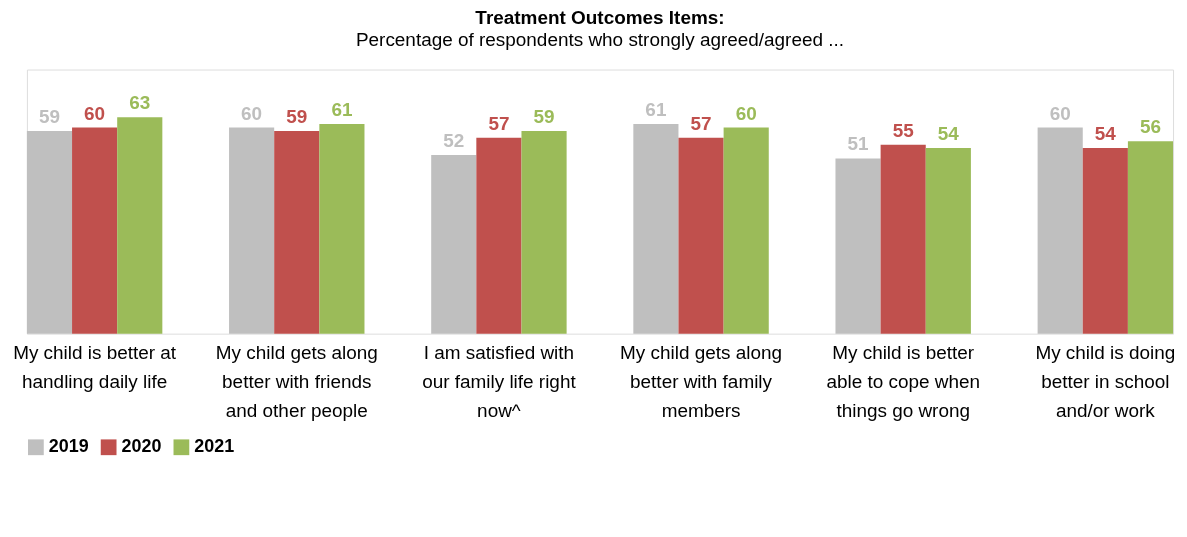 This screenshot has height=537, width=1187. Describe the element at coordinates (68, 446) in the screenshot. I see `legend-label: 2019` at that location.